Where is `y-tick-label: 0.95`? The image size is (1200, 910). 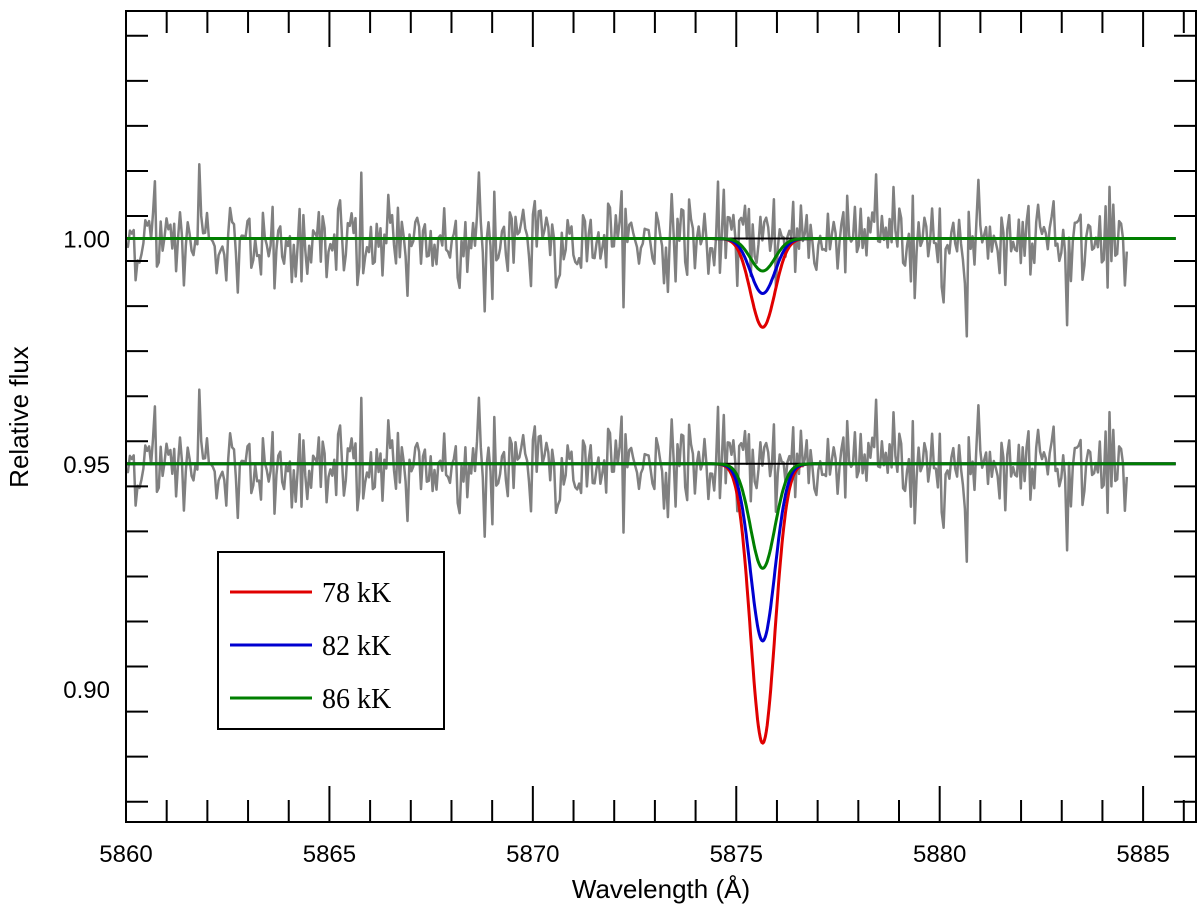 y-tick-label: 0.95 is located at coordinates (86, 465).